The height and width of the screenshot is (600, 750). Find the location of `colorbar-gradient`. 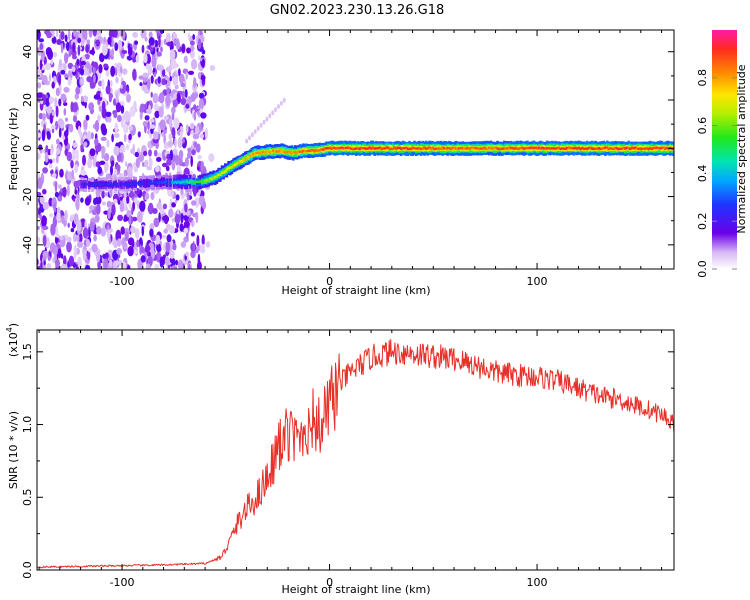

colorbar-gradient is located at coordinates (724, 149).